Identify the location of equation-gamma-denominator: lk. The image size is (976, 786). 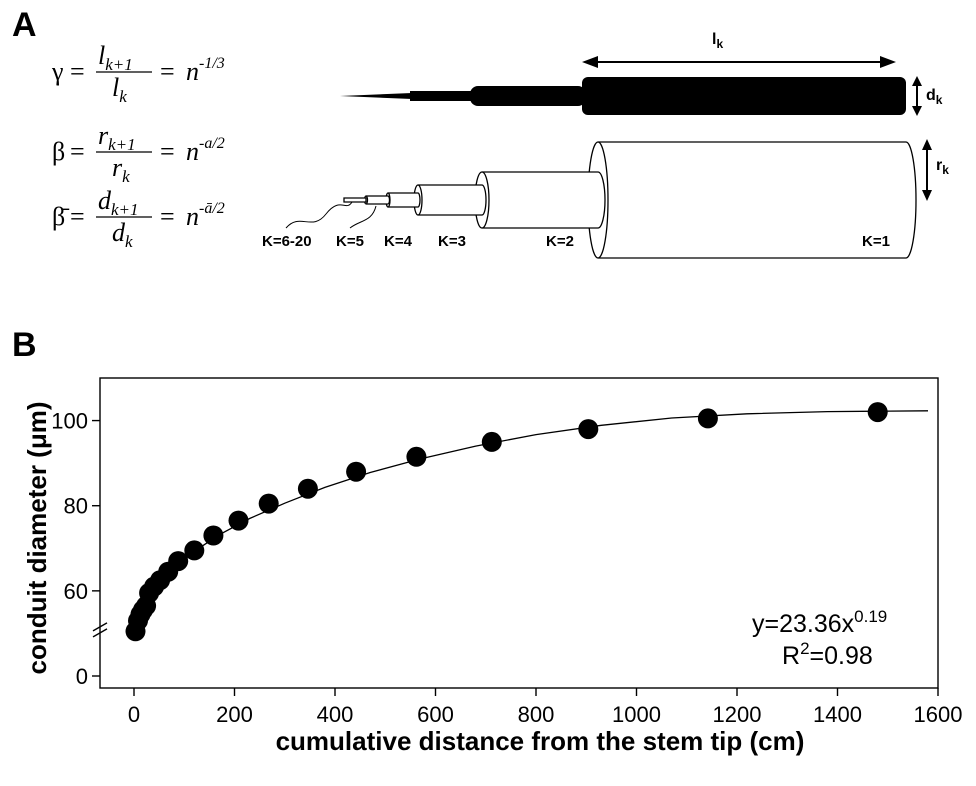
(119, 89).